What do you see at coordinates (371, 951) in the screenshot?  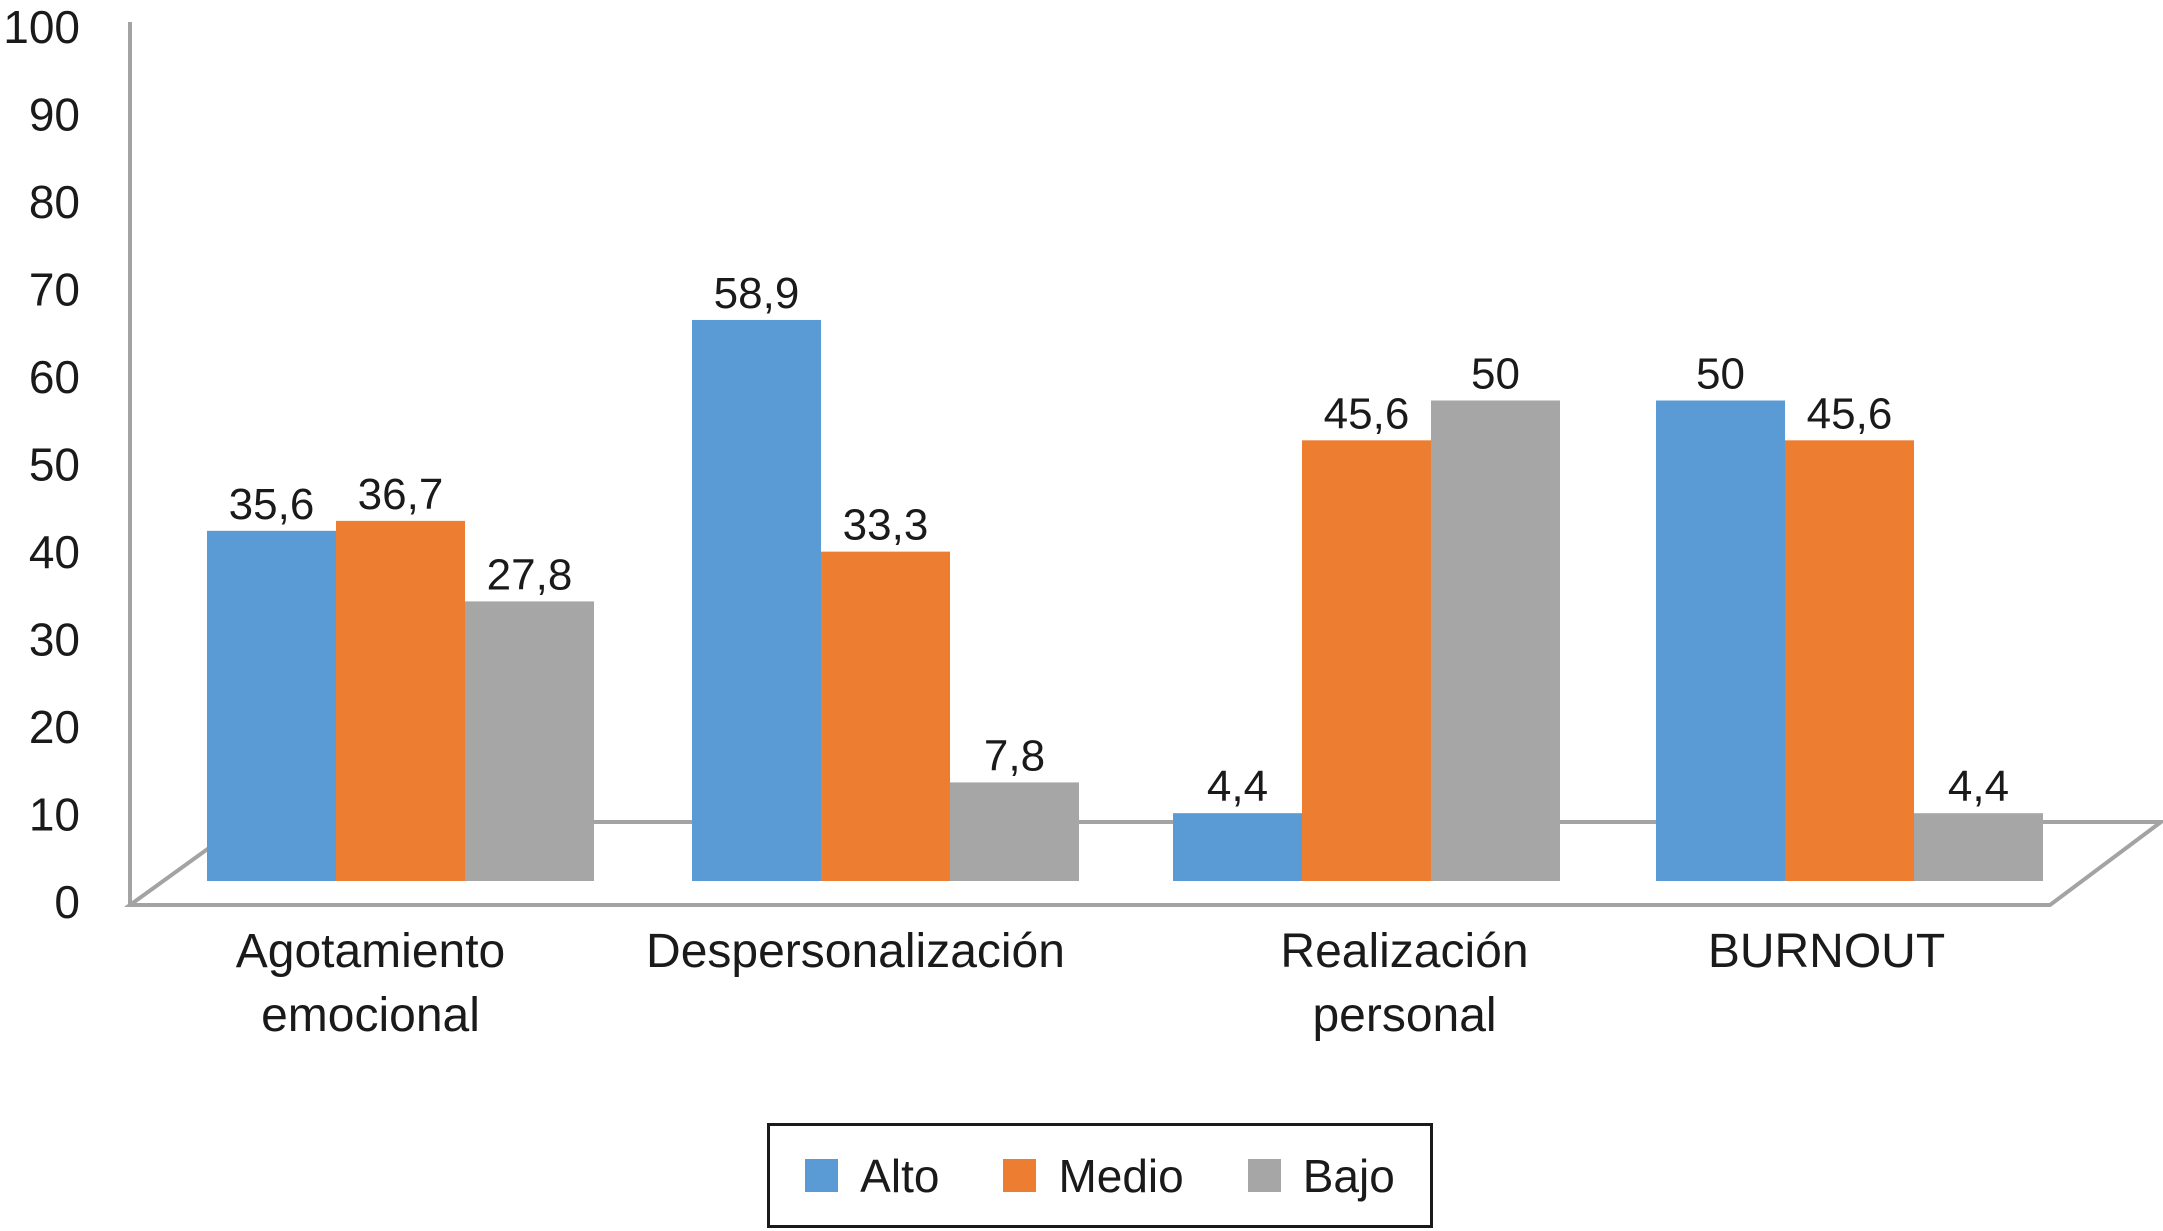 I see `category-label: Agotamiento` at bounding box center [371, 951].